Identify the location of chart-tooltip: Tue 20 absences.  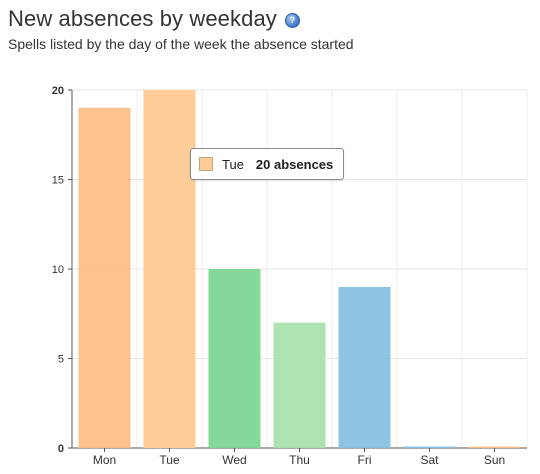
(267, 164).